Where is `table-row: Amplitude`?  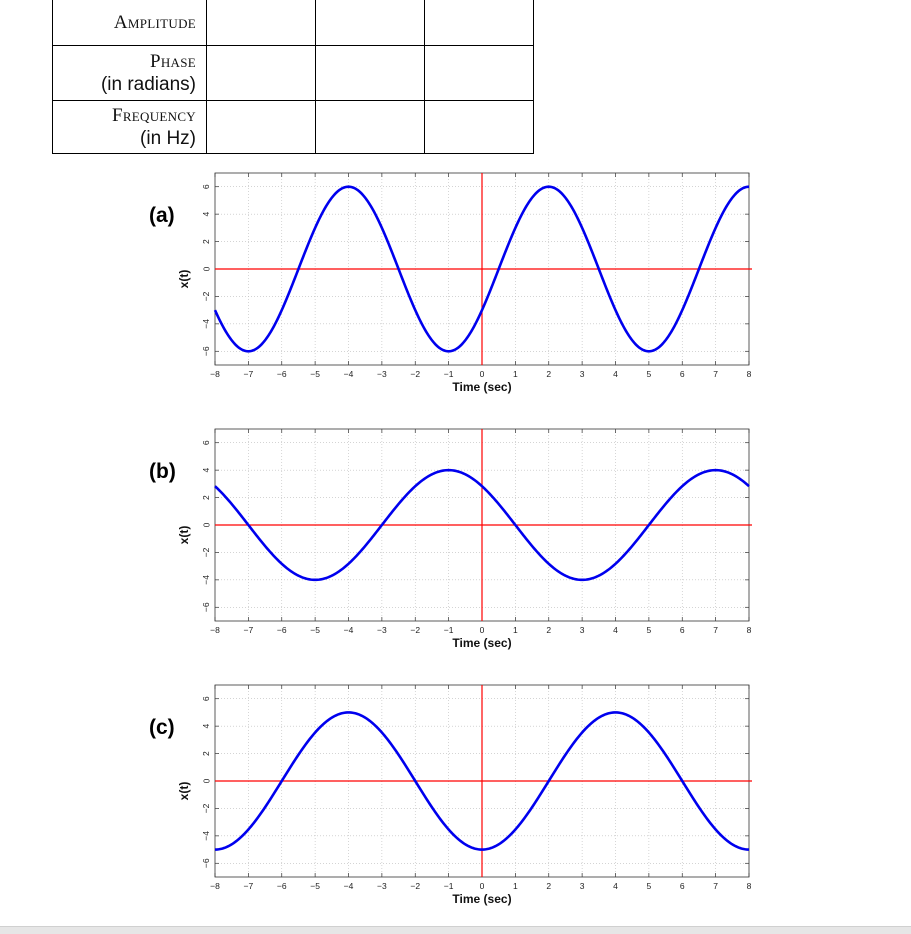
table-row: Amplitude is located at coordinates (293, 23).